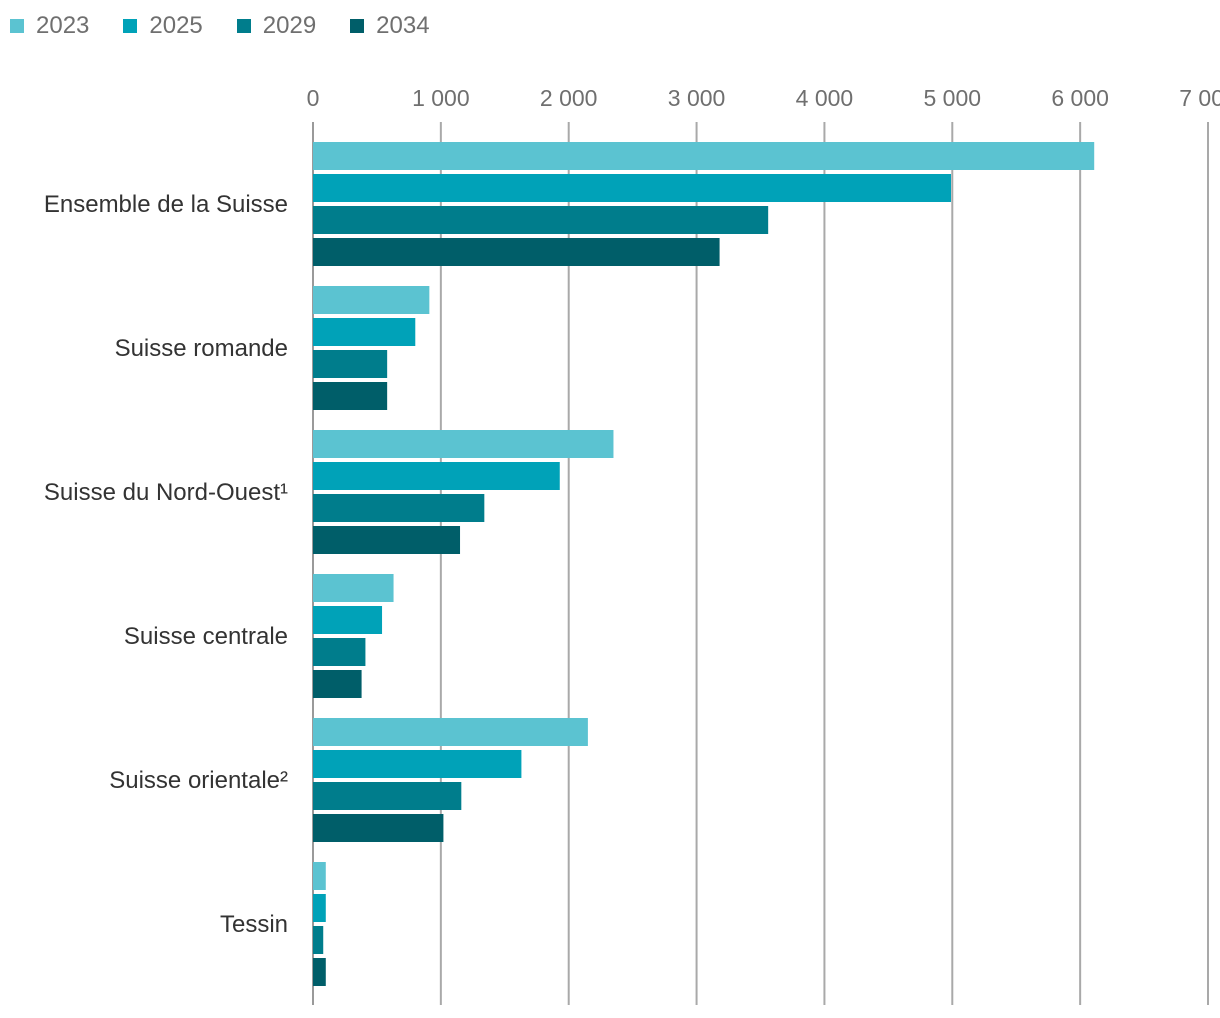  What do you see at coordinates (441, 98) in the screenshot?
I see `x-tick-label: 1 000` at bounding box center [441, 98].